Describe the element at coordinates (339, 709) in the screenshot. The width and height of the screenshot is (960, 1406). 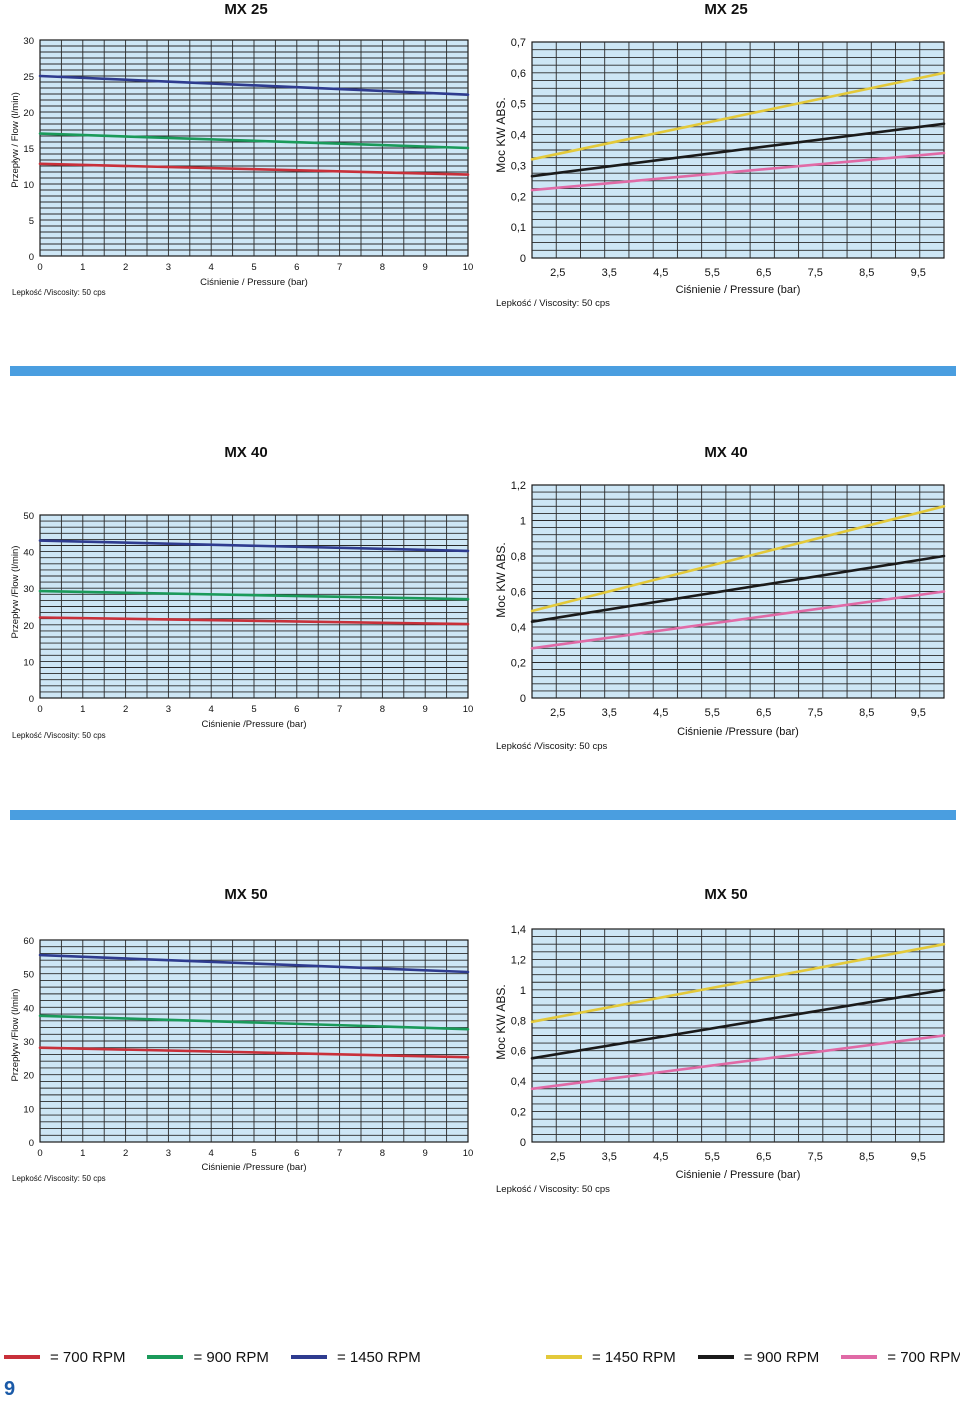
I see `x-tick-label: 7` at that location.